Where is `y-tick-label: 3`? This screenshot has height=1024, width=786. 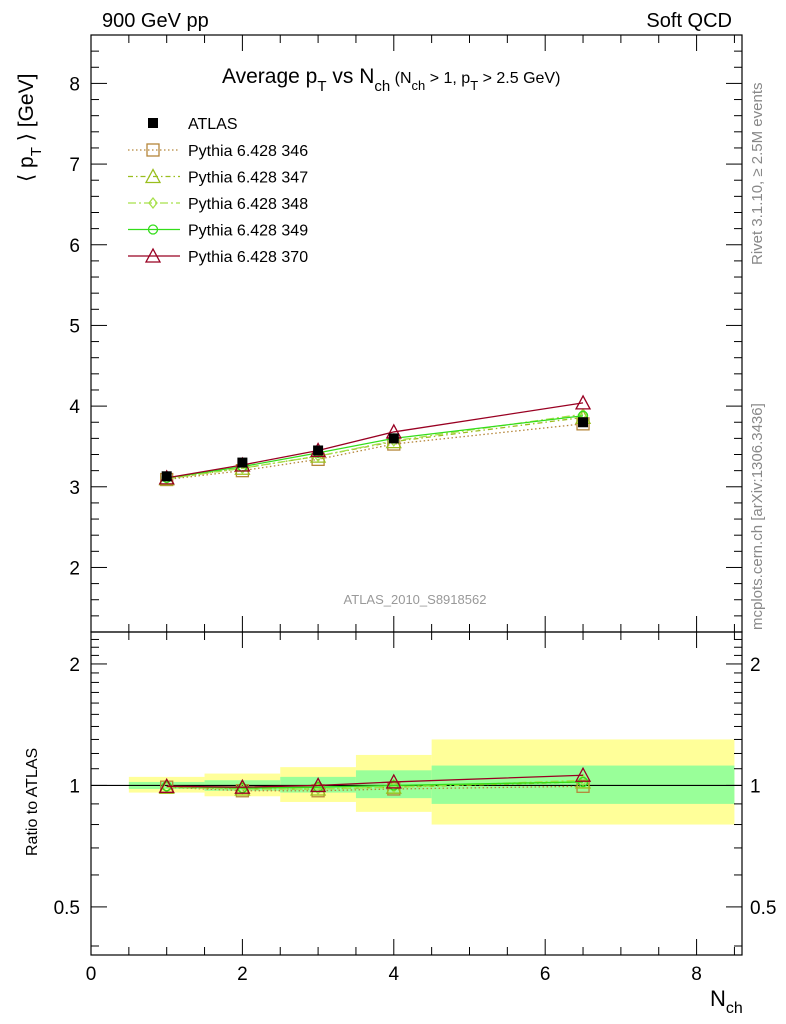
y-tick-label: 3 is located at coordinates (74, 488).